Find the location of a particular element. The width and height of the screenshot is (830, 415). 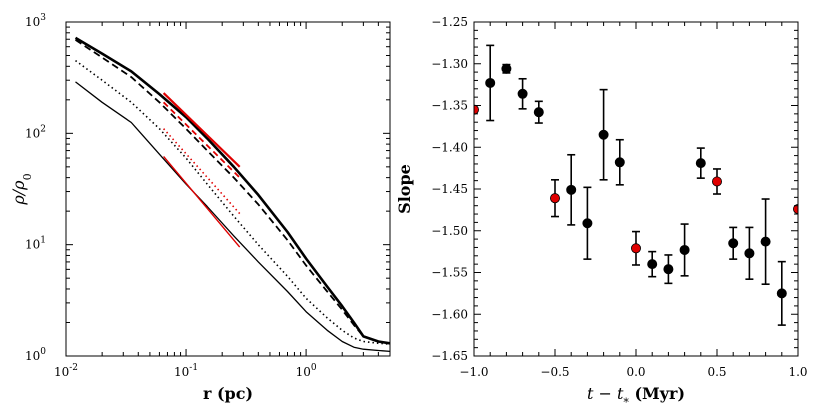

left-x-tick-label: 10⁻¹ is located at coordinates (186, 371).